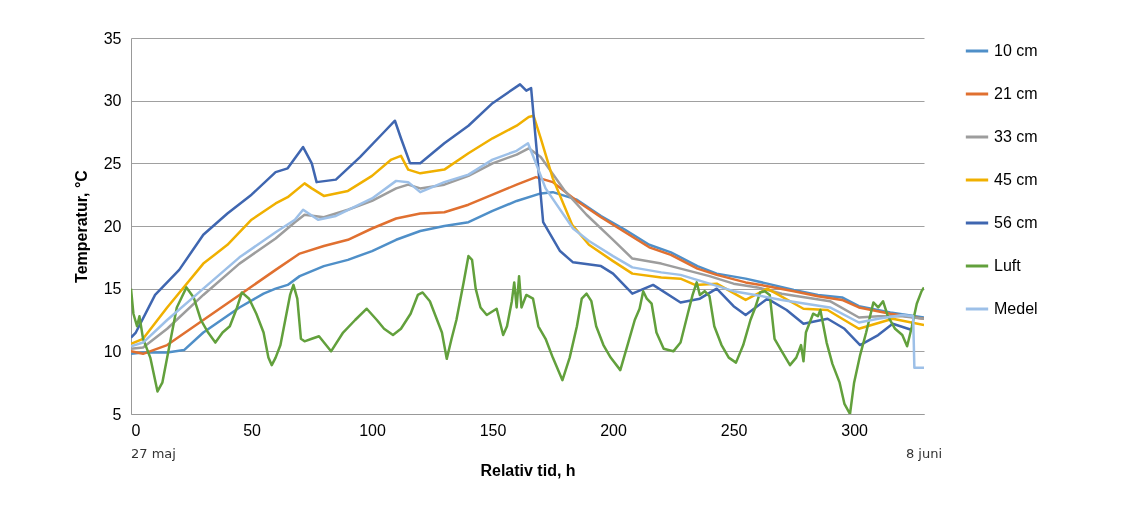 The image size is (1132, 529). What do you see at coordinates (112, 351) in the screenshot?
I see `y-tick-label: 10` at bounding box center [112, 351].